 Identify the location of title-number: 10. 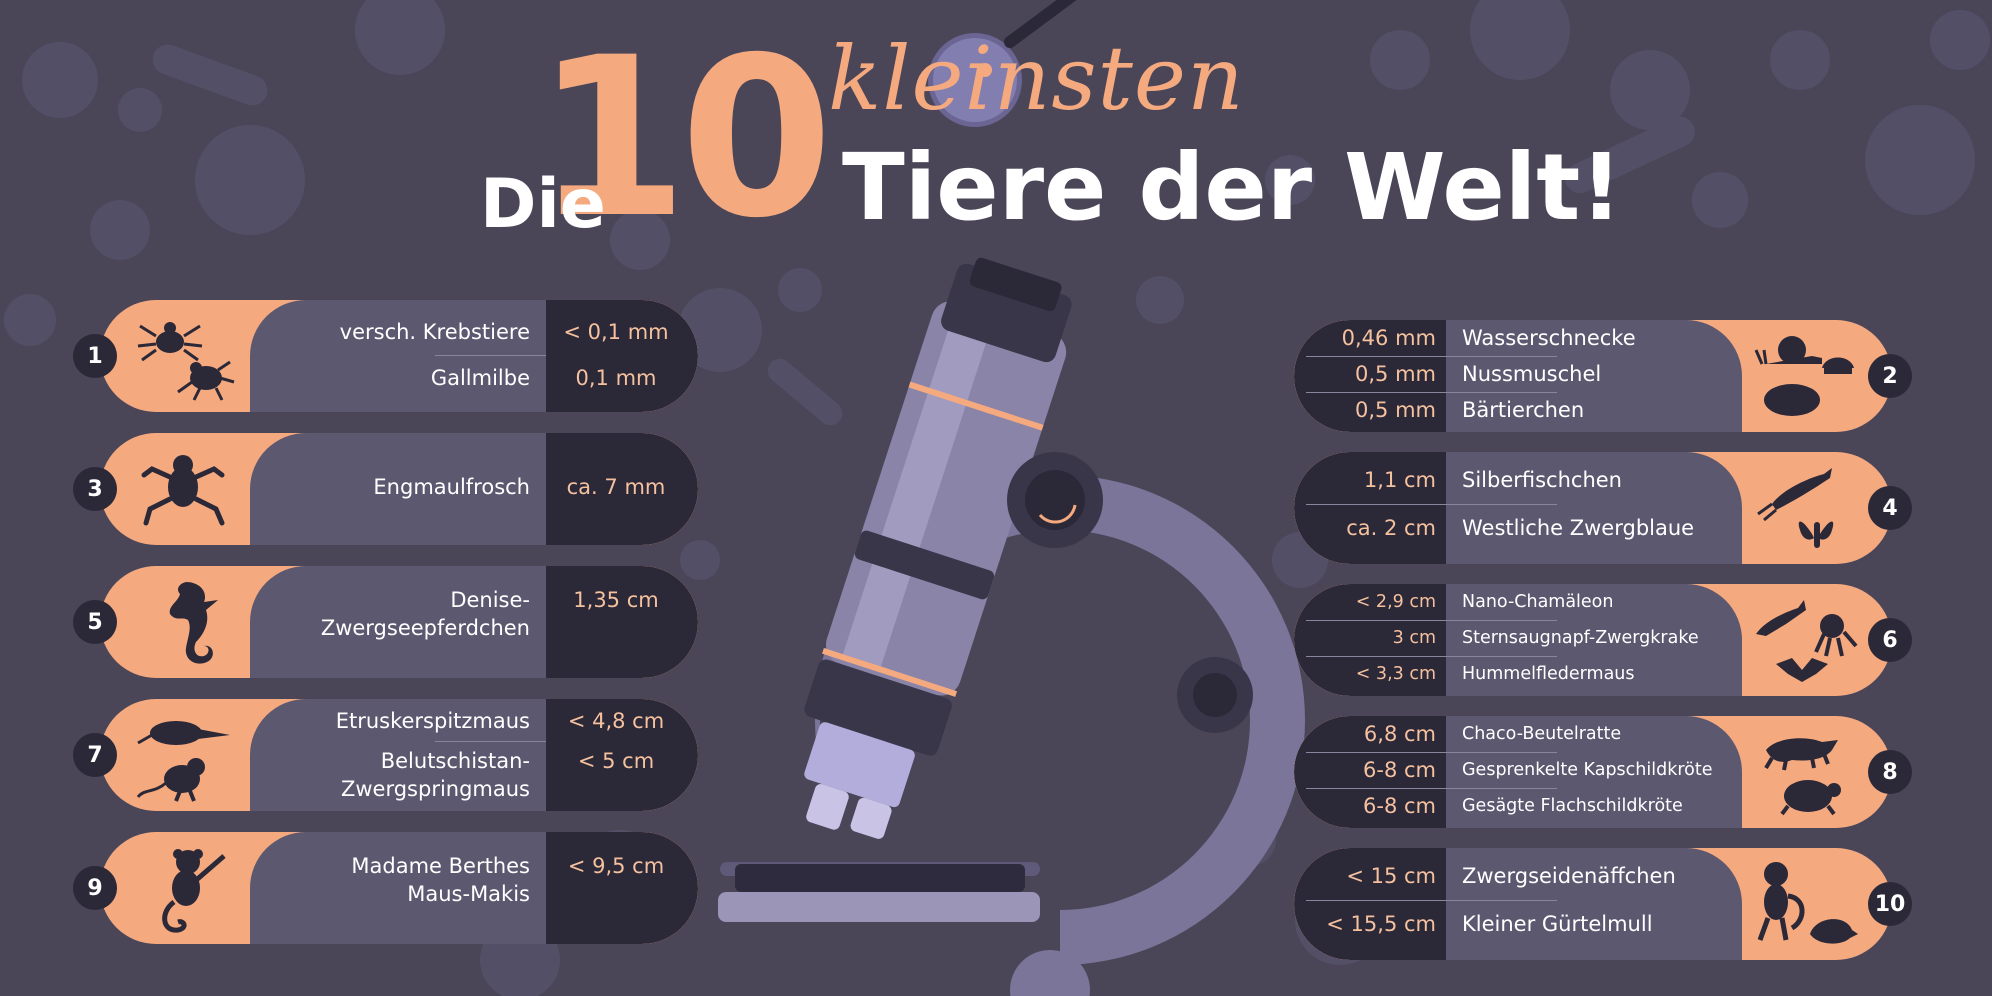
(684, 138).